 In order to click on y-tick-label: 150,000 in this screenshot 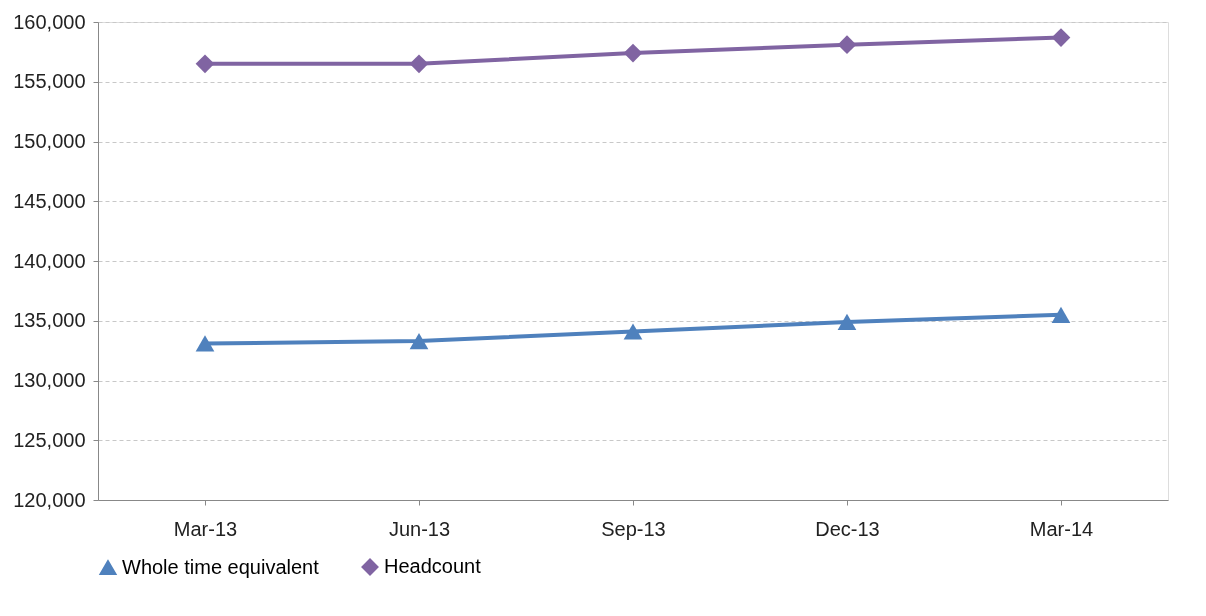, I will do `click(49, 141)`.